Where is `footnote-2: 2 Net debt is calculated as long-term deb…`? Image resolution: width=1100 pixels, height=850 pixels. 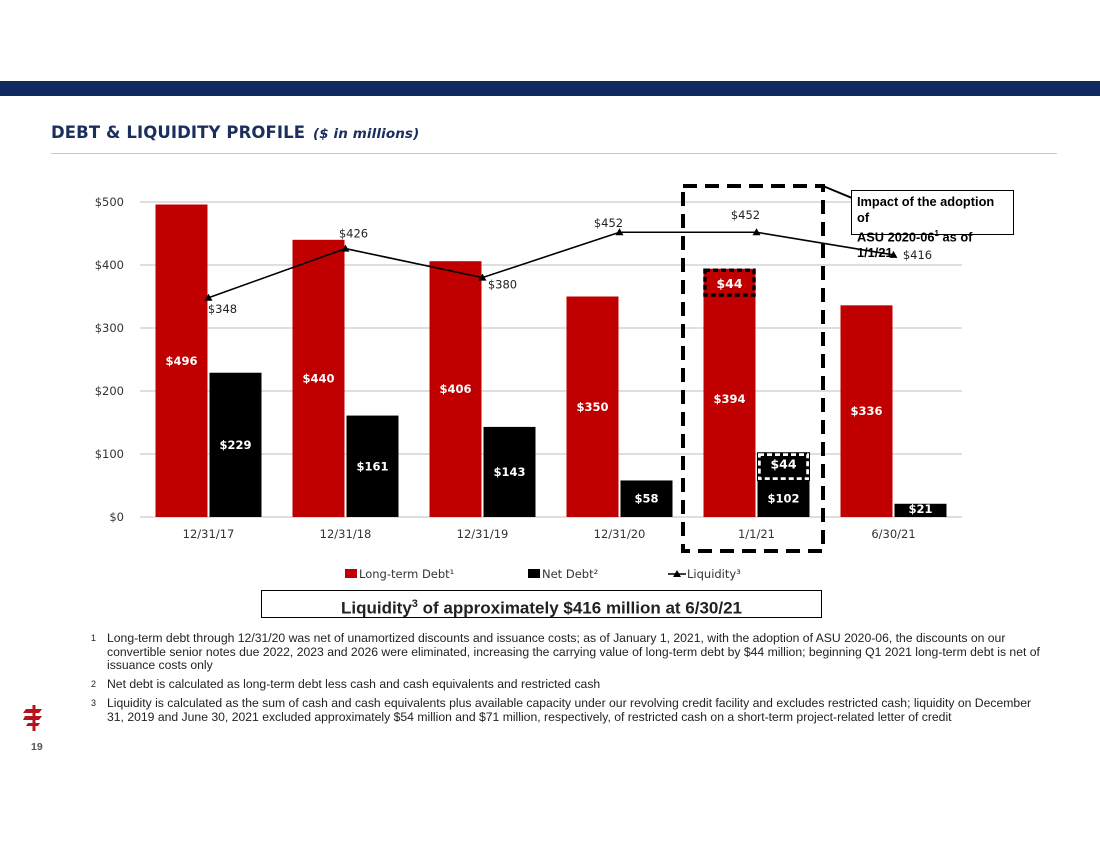
footnote-2: 2 Net debt is calculated as long-term deb… is located at coordinates (346, 684).